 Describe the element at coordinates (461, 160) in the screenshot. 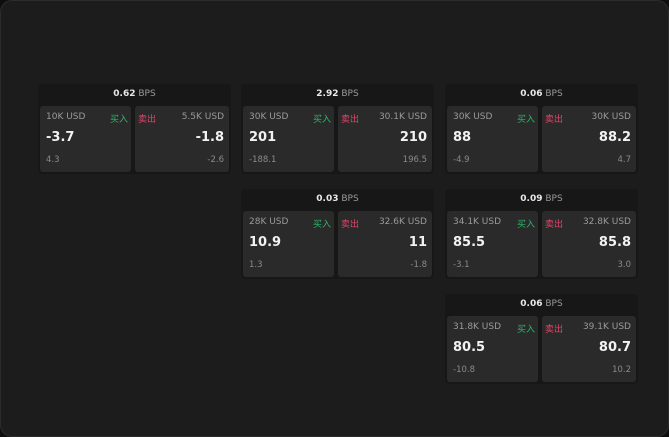

I see `buy-change: -4.9` at that location.